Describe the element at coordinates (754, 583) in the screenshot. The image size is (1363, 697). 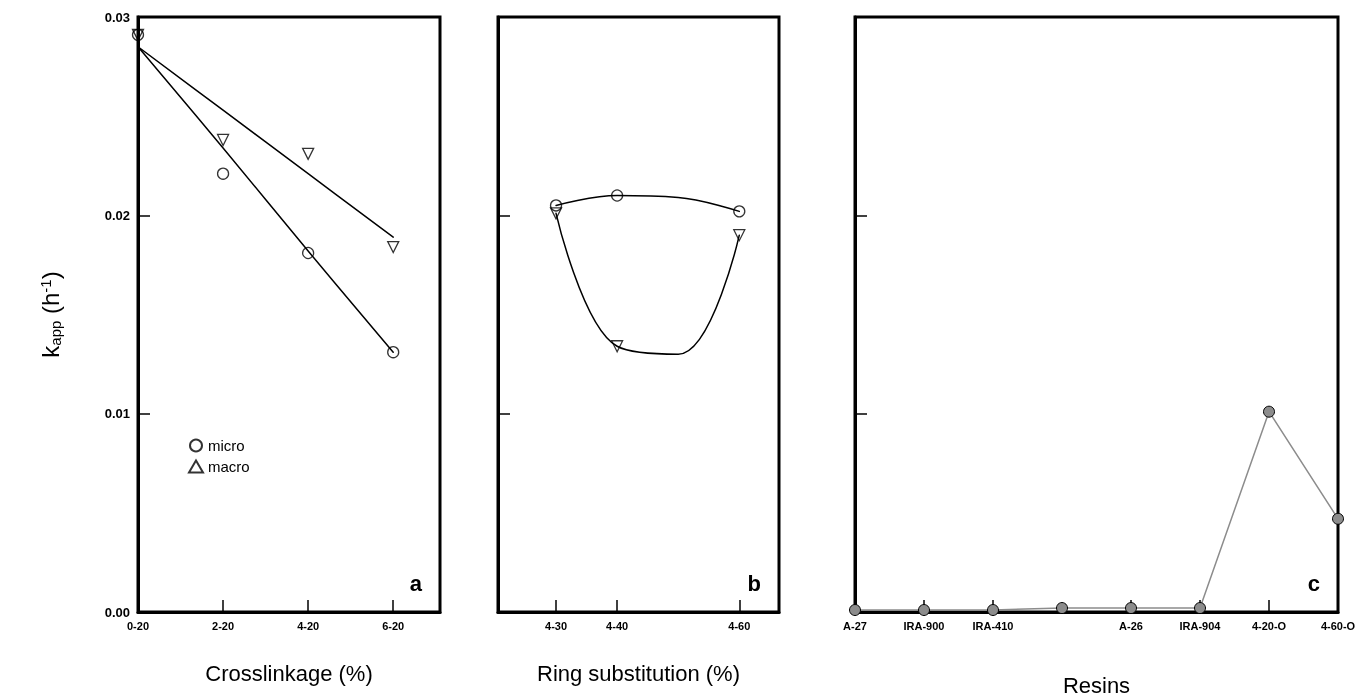
I see `annotation: b` at that location.